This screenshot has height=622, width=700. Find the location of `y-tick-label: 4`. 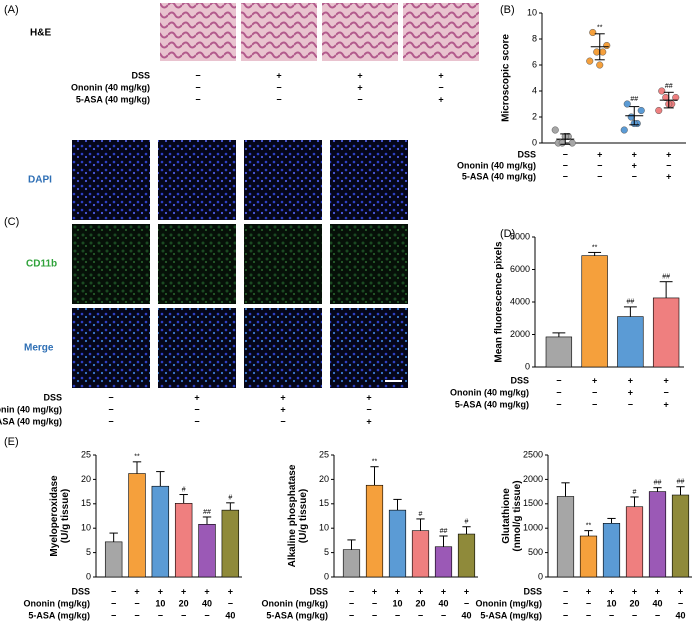

y-tick-label: 4 is located at coordinates (534, 90).